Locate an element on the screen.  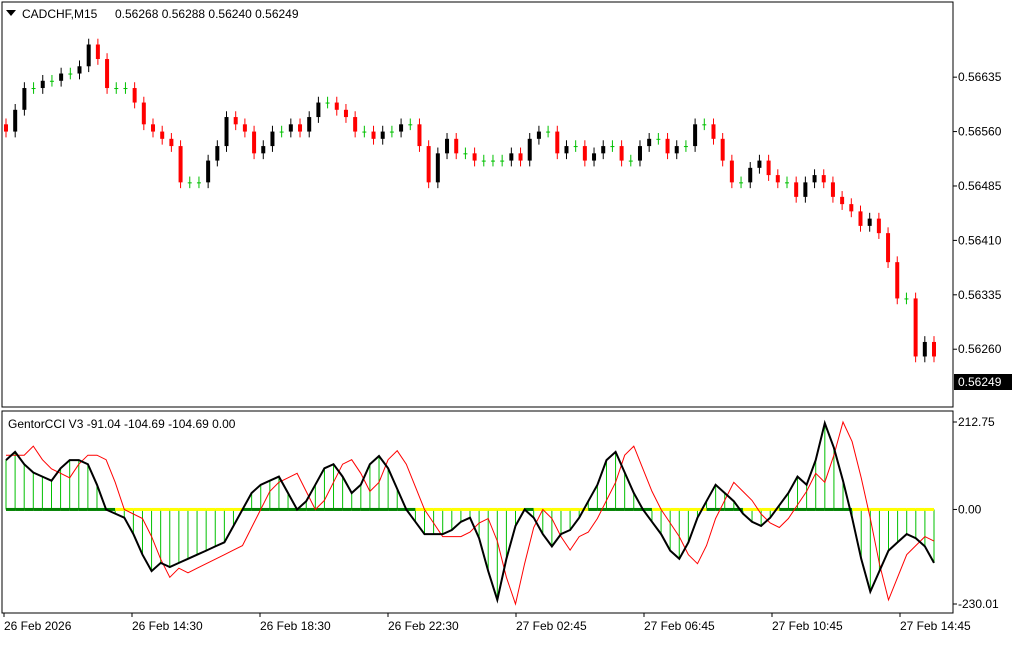
dropdown-triangle-icon is located at coordinates (11, 13).